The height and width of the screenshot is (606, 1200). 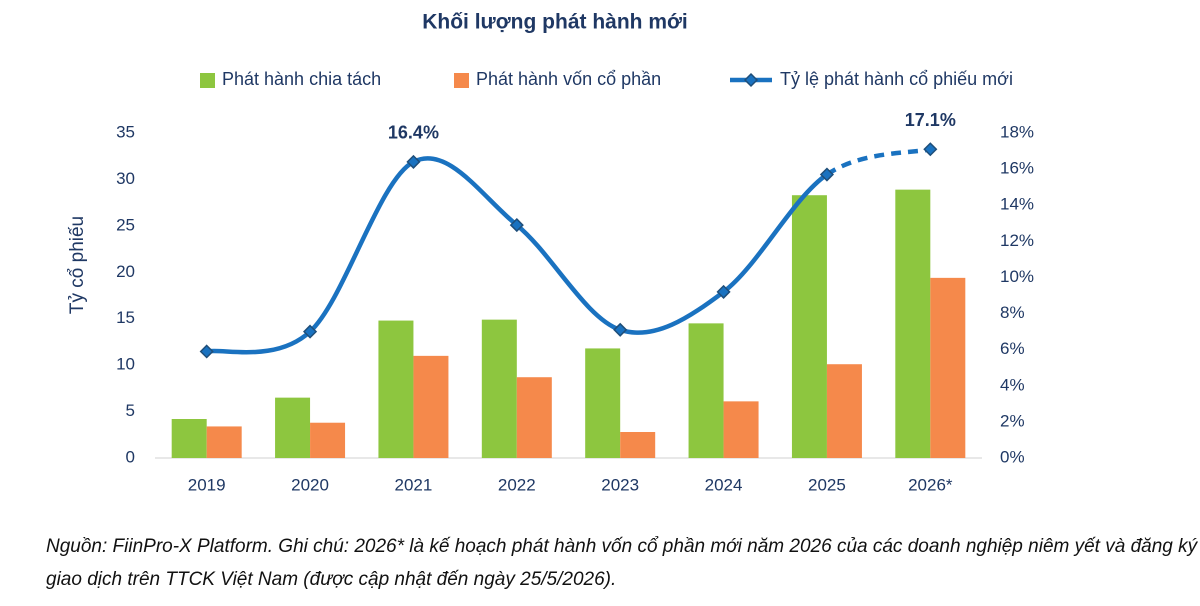 What do you see at coordinates (1017, 240) in the screenshot?
I see `y2-tick-label: 12%` at bounding box center [1017, 240].